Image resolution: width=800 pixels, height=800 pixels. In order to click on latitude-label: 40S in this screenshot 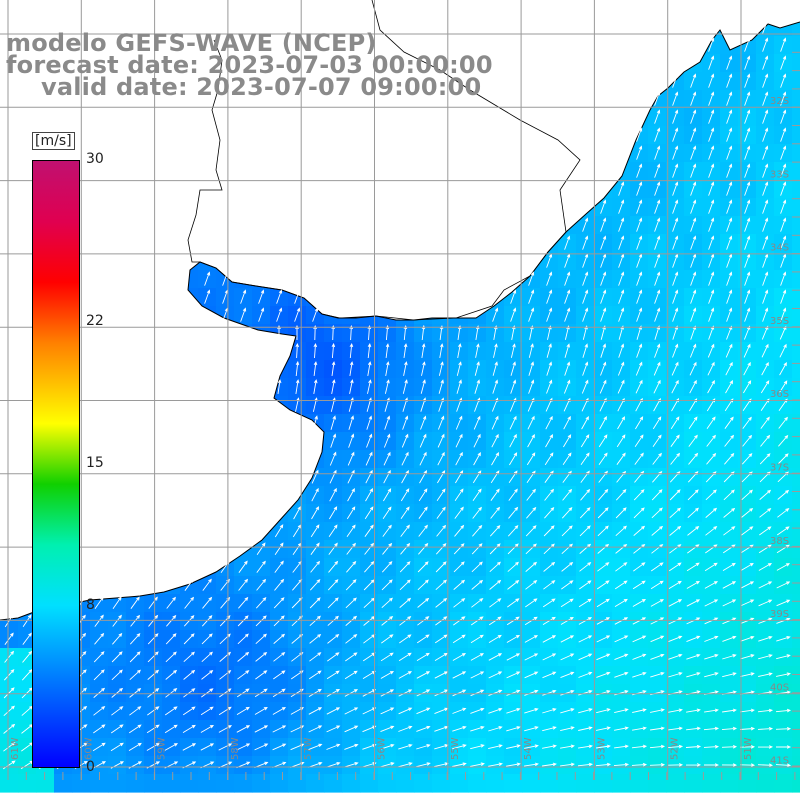, I will do `click(779, 687)`.